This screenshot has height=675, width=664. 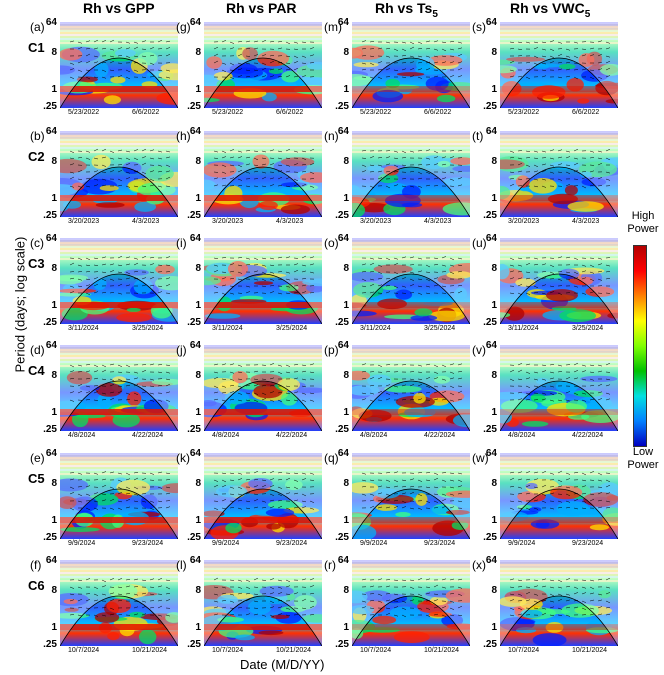 What do you see at coordinates (643, 458) in the screenshot?
I see `colorbar-low-label: Low Power` at bounding box center [643, 458].